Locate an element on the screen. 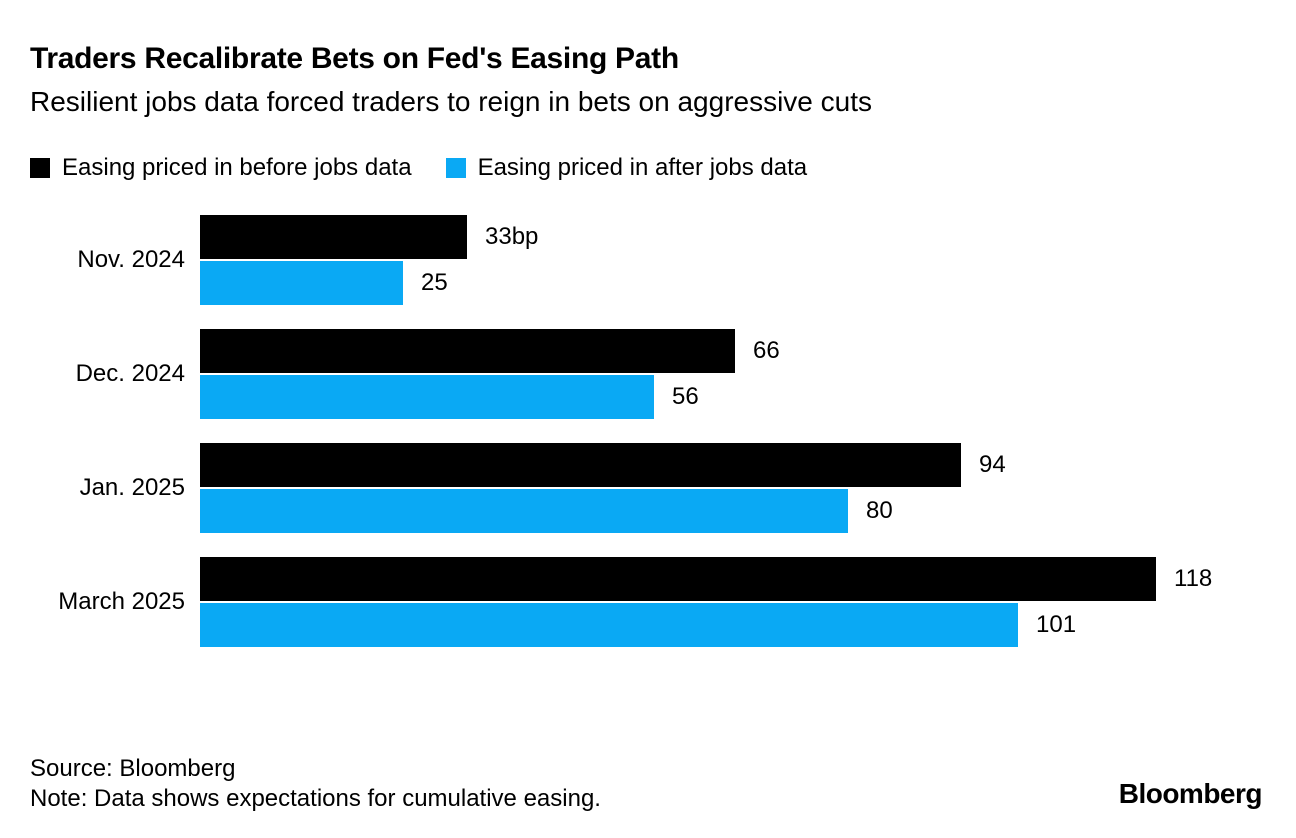 The width and height of the screenshot is (1296, 838). value-label: 101 is located at coordinates (1056, 624).